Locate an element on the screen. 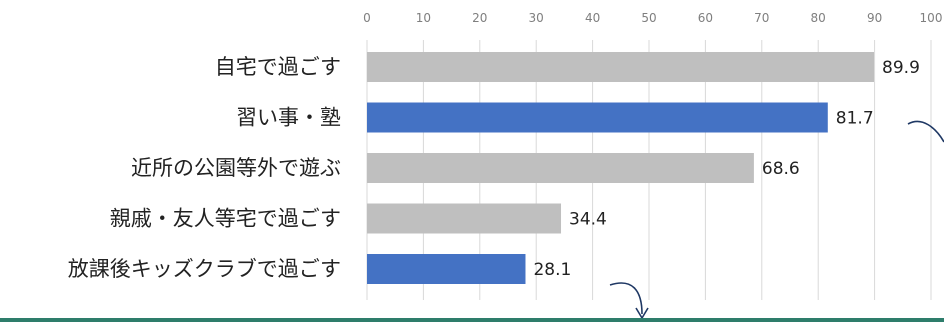  callout-arrow-right is located at coordinates (925, 131).